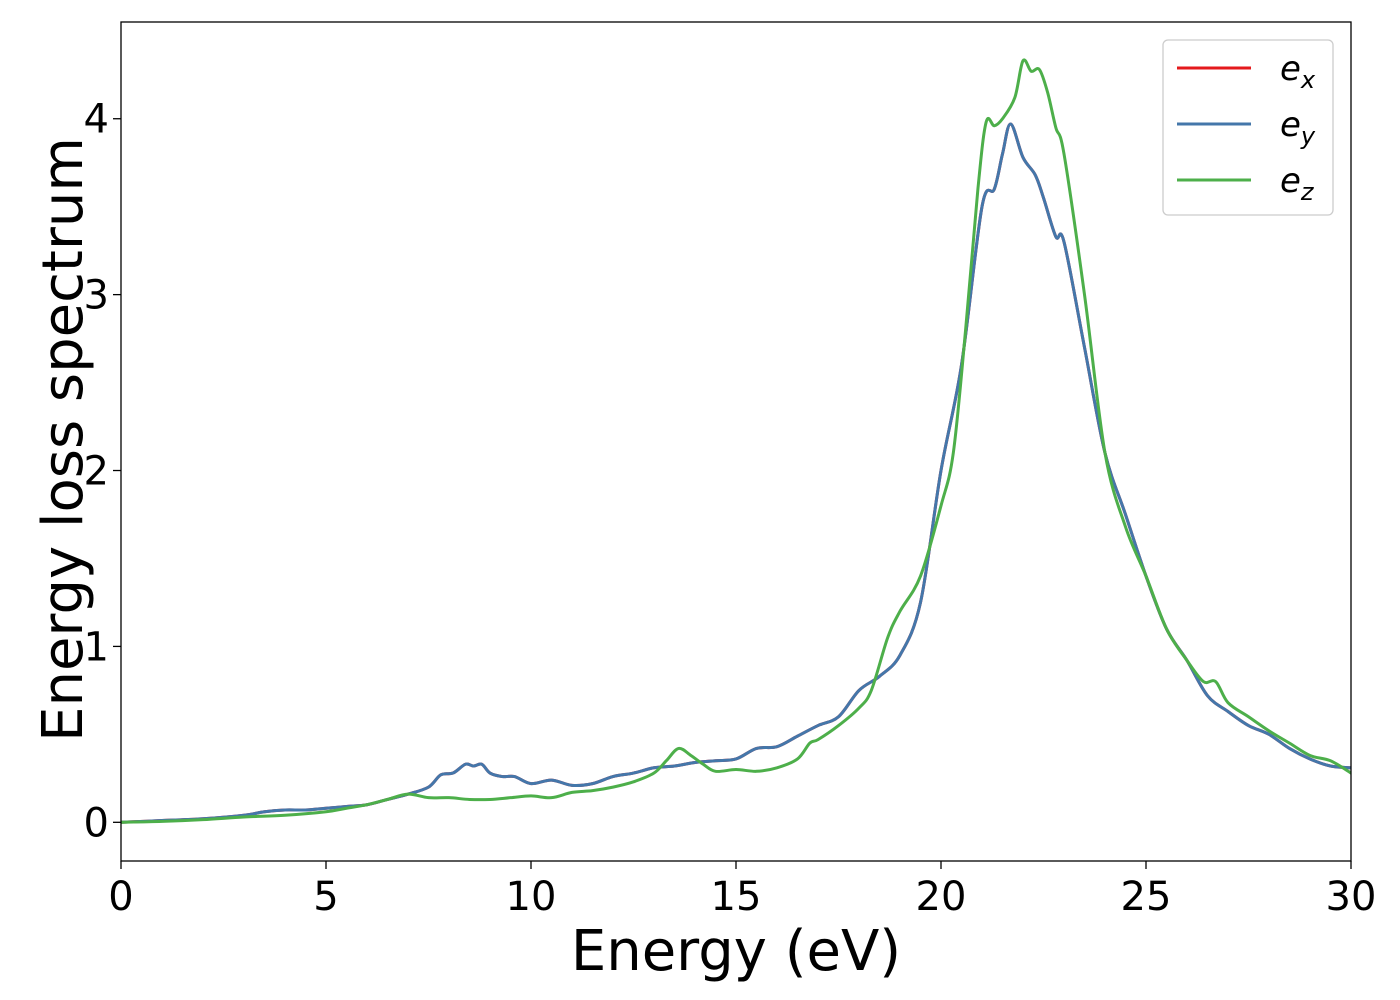 Image resolution: width=1400 pixels, height=1000 pixels. I want to click on legend-label-x: ex, so click(1298, 71).